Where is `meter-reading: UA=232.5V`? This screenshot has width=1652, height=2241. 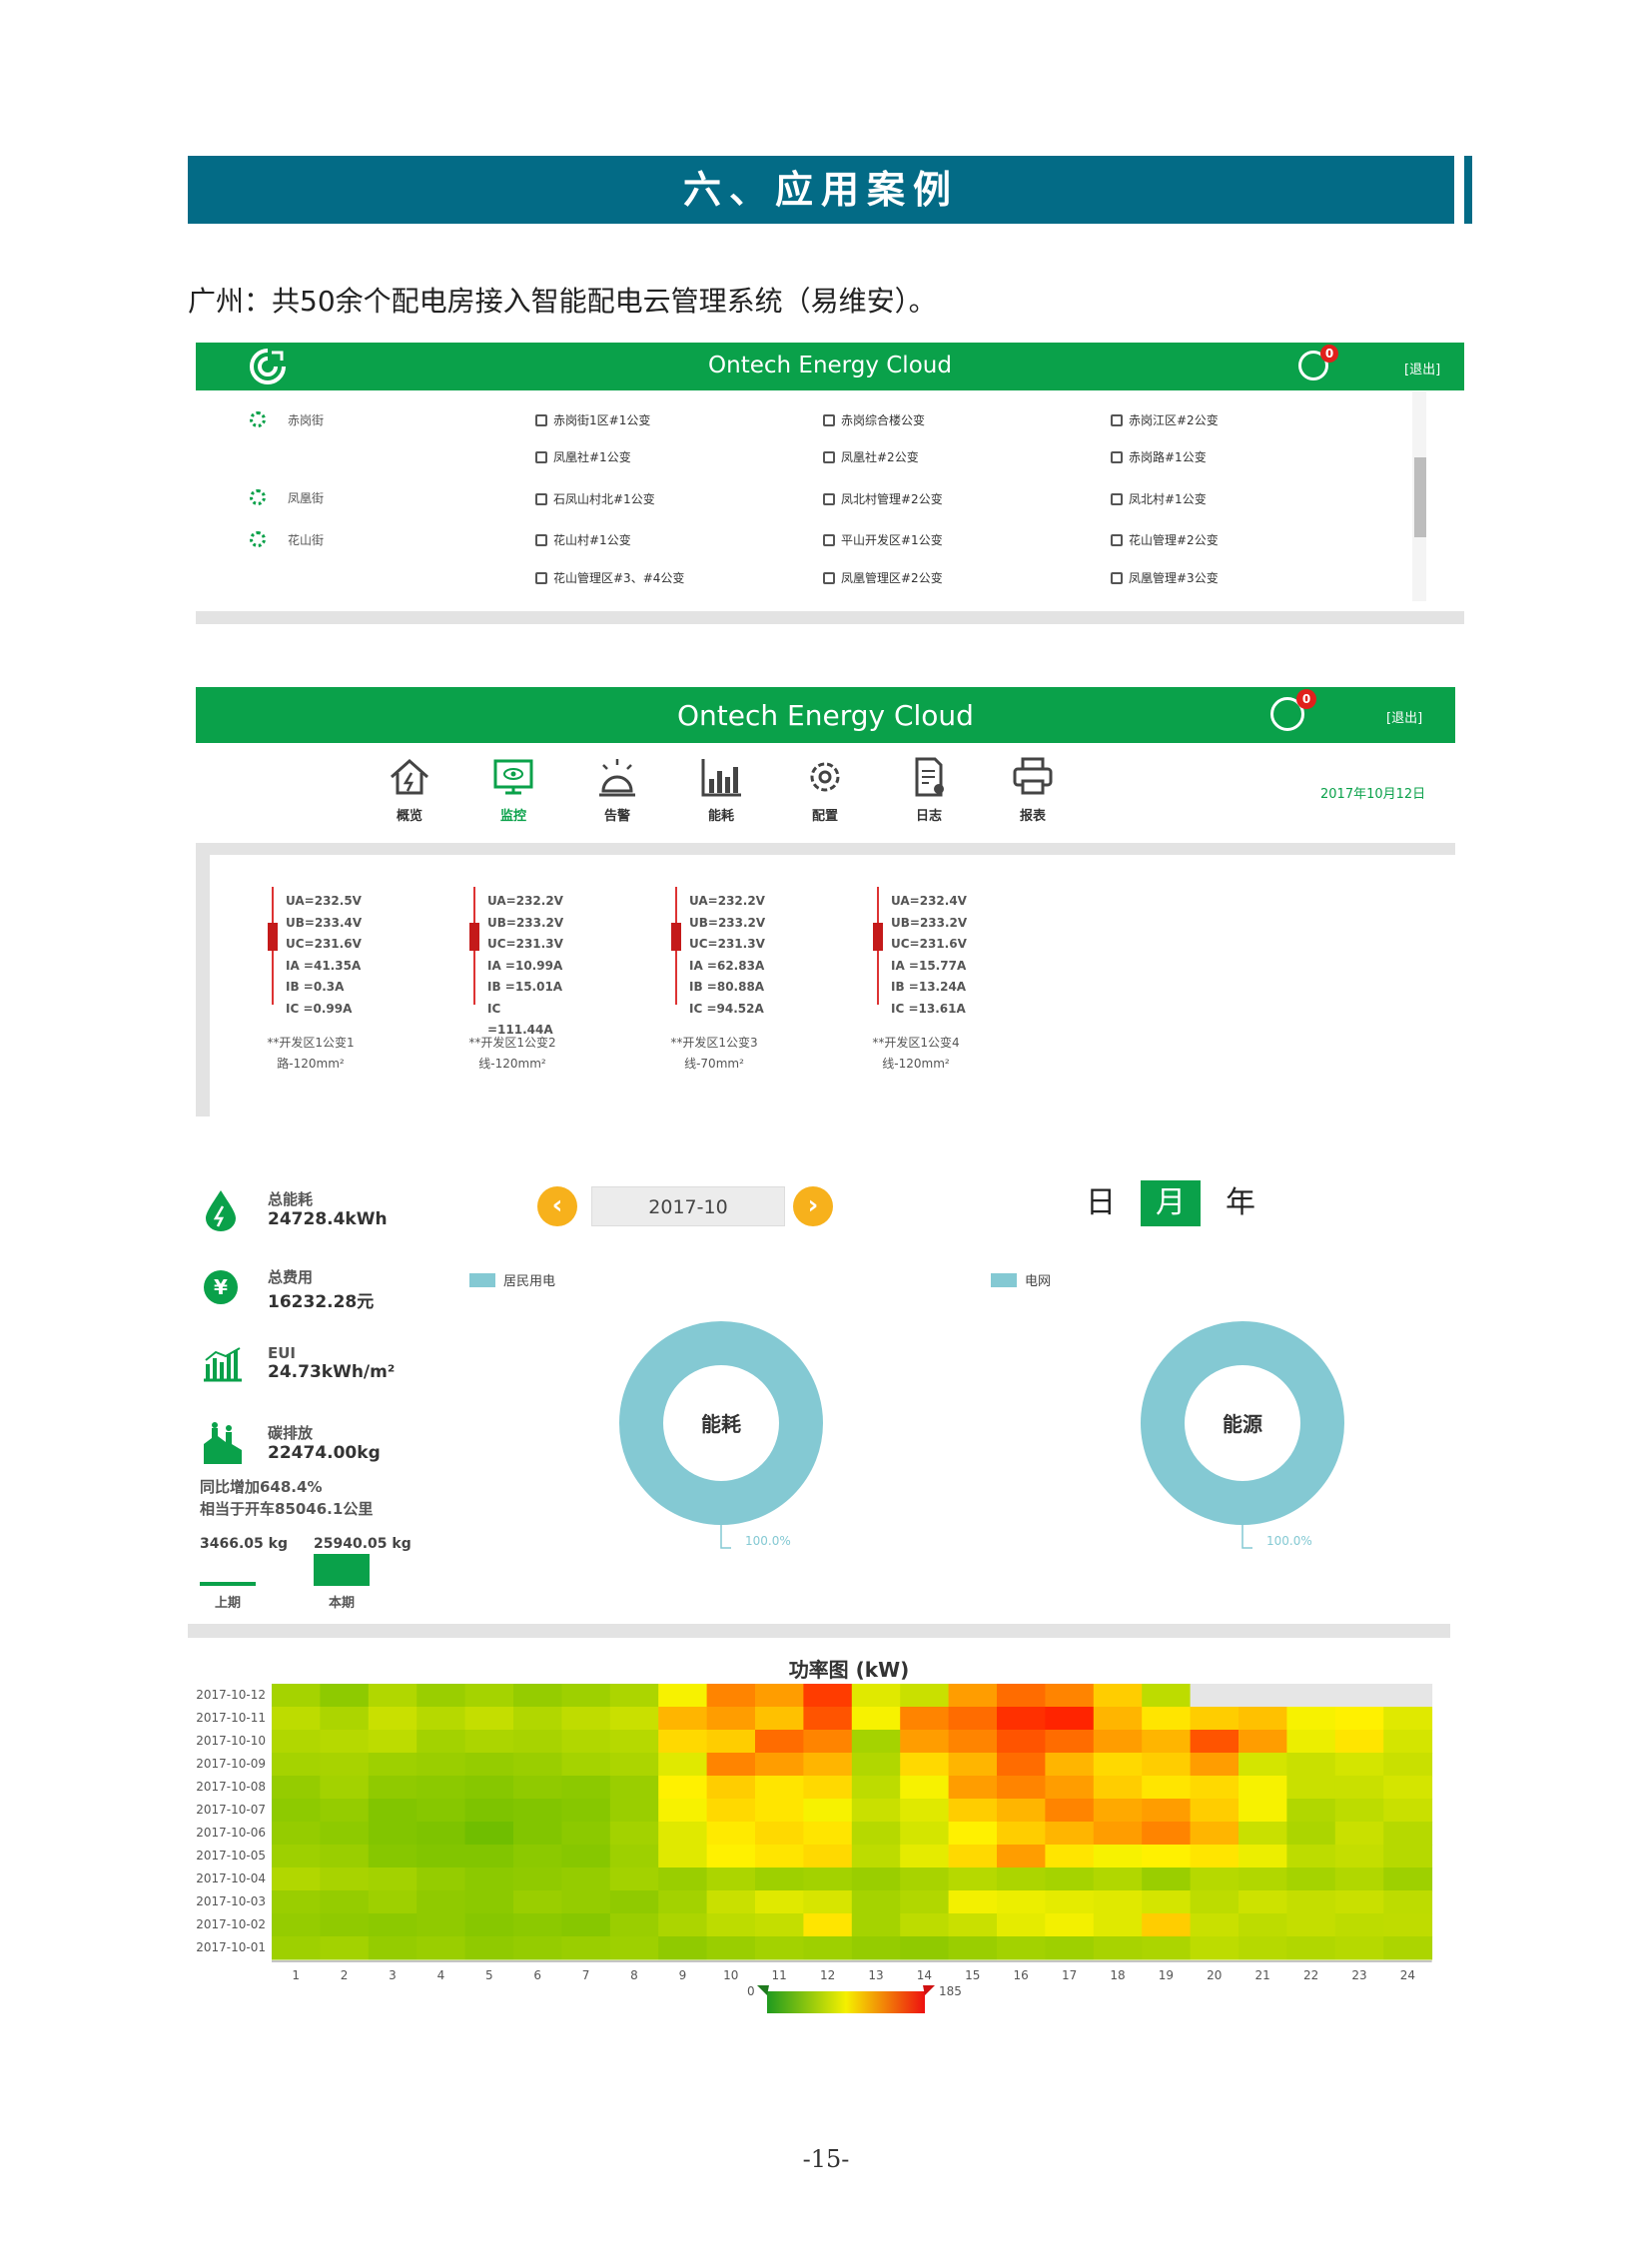
meter-reading: UA=232.5V is located at coordinates (324, 901).